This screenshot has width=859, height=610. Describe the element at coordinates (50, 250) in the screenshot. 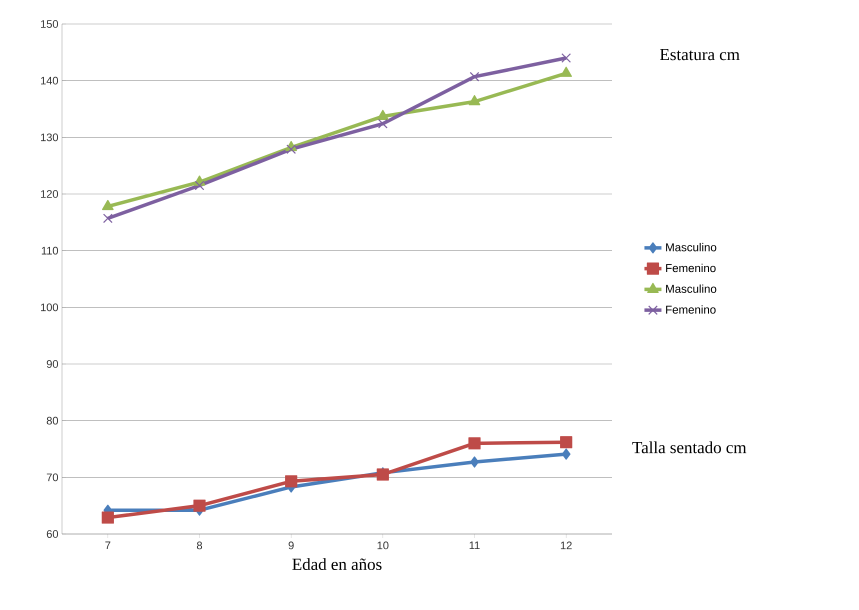

I see `y-tick-label: 110` at that location.